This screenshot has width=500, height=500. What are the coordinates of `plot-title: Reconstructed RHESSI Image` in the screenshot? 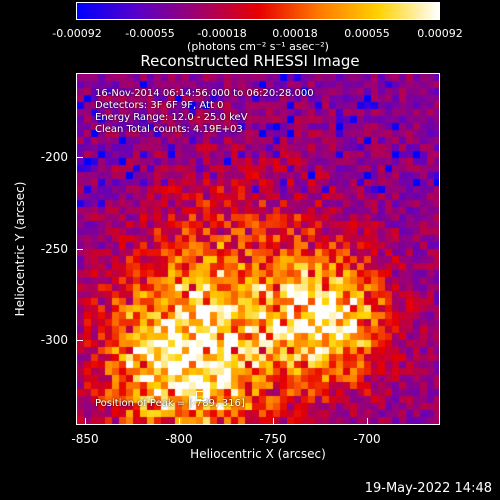 It's located at (250, 61).